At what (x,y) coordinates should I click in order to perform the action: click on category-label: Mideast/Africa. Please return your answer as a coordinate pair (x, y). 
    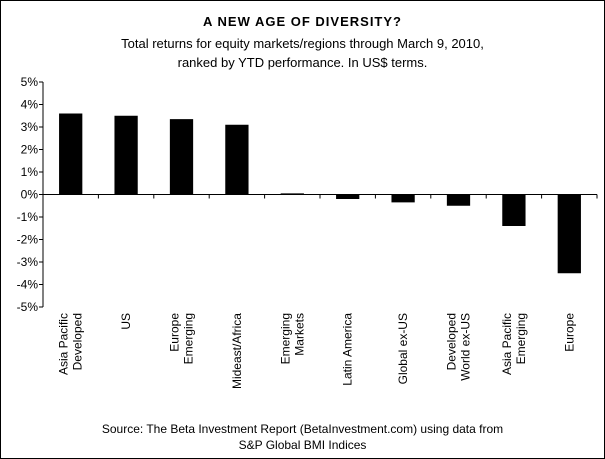
    Looking at the image, I should click on (237, 351).